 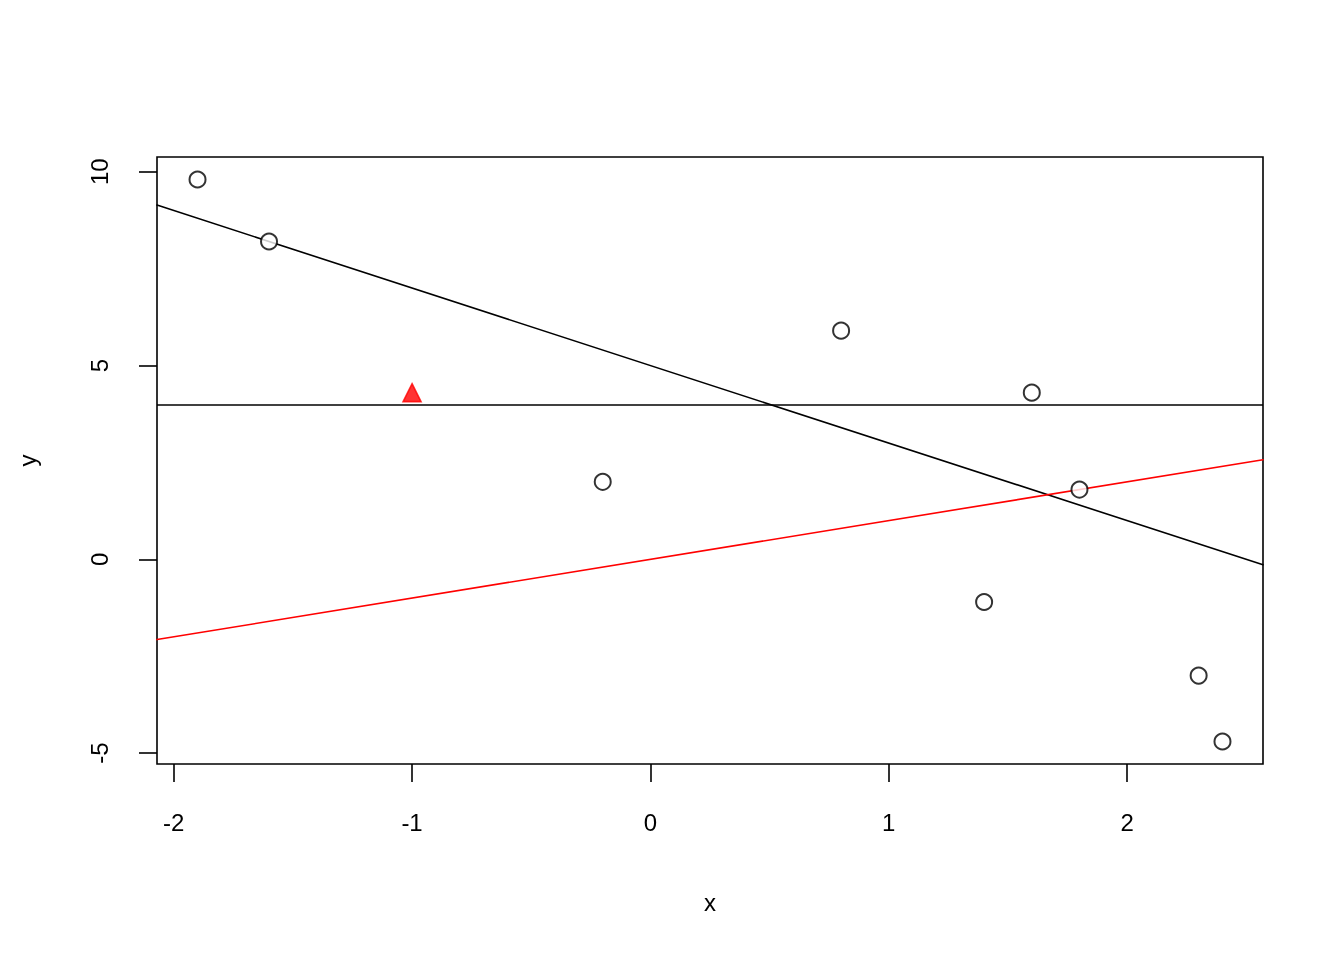 I want to click on x-tick-label: 1, so click(x=889, y=822).